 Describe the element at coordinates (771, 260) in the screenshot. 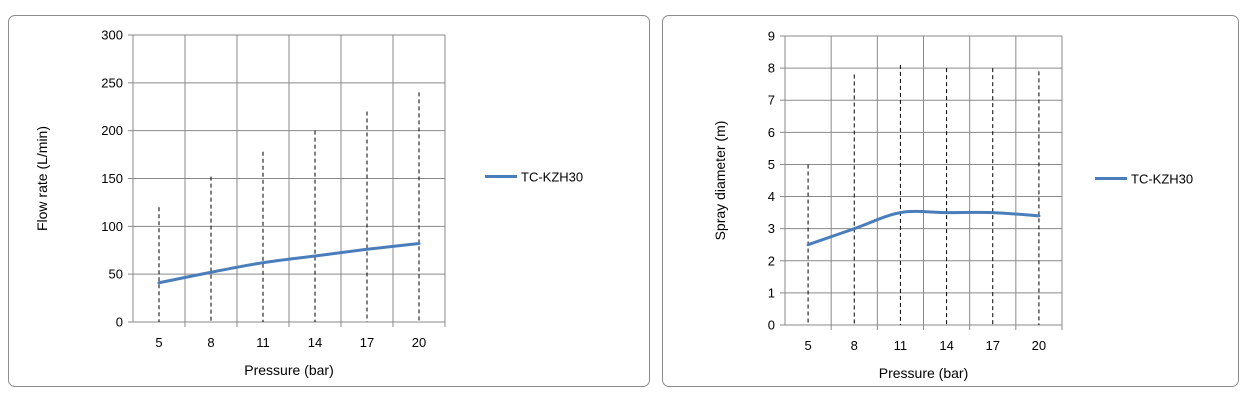

I see `y-tick-label: 2` at that location.